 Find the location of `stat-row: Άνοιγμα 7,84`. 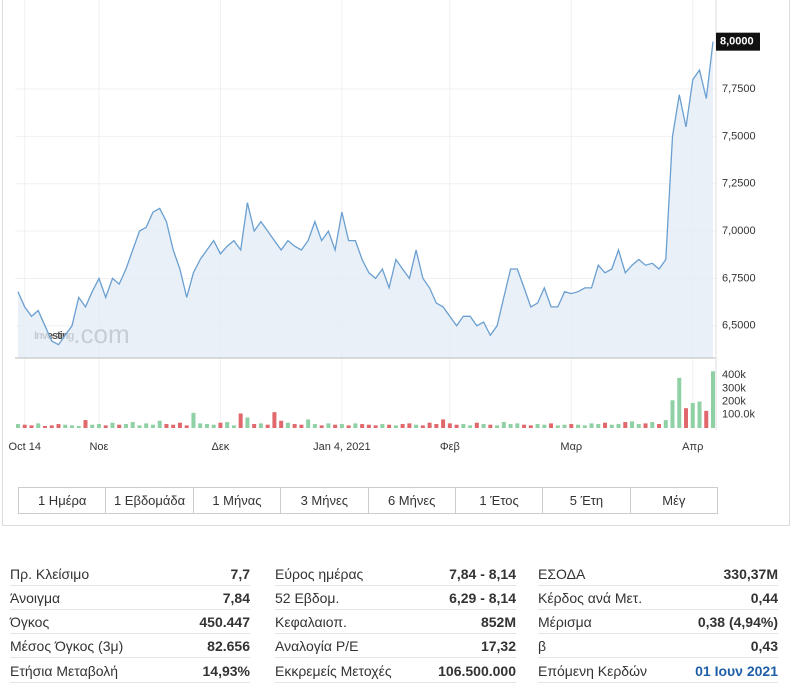

stat-row: Άνοιγμα 7,84 is located at coordinates (130, 598).